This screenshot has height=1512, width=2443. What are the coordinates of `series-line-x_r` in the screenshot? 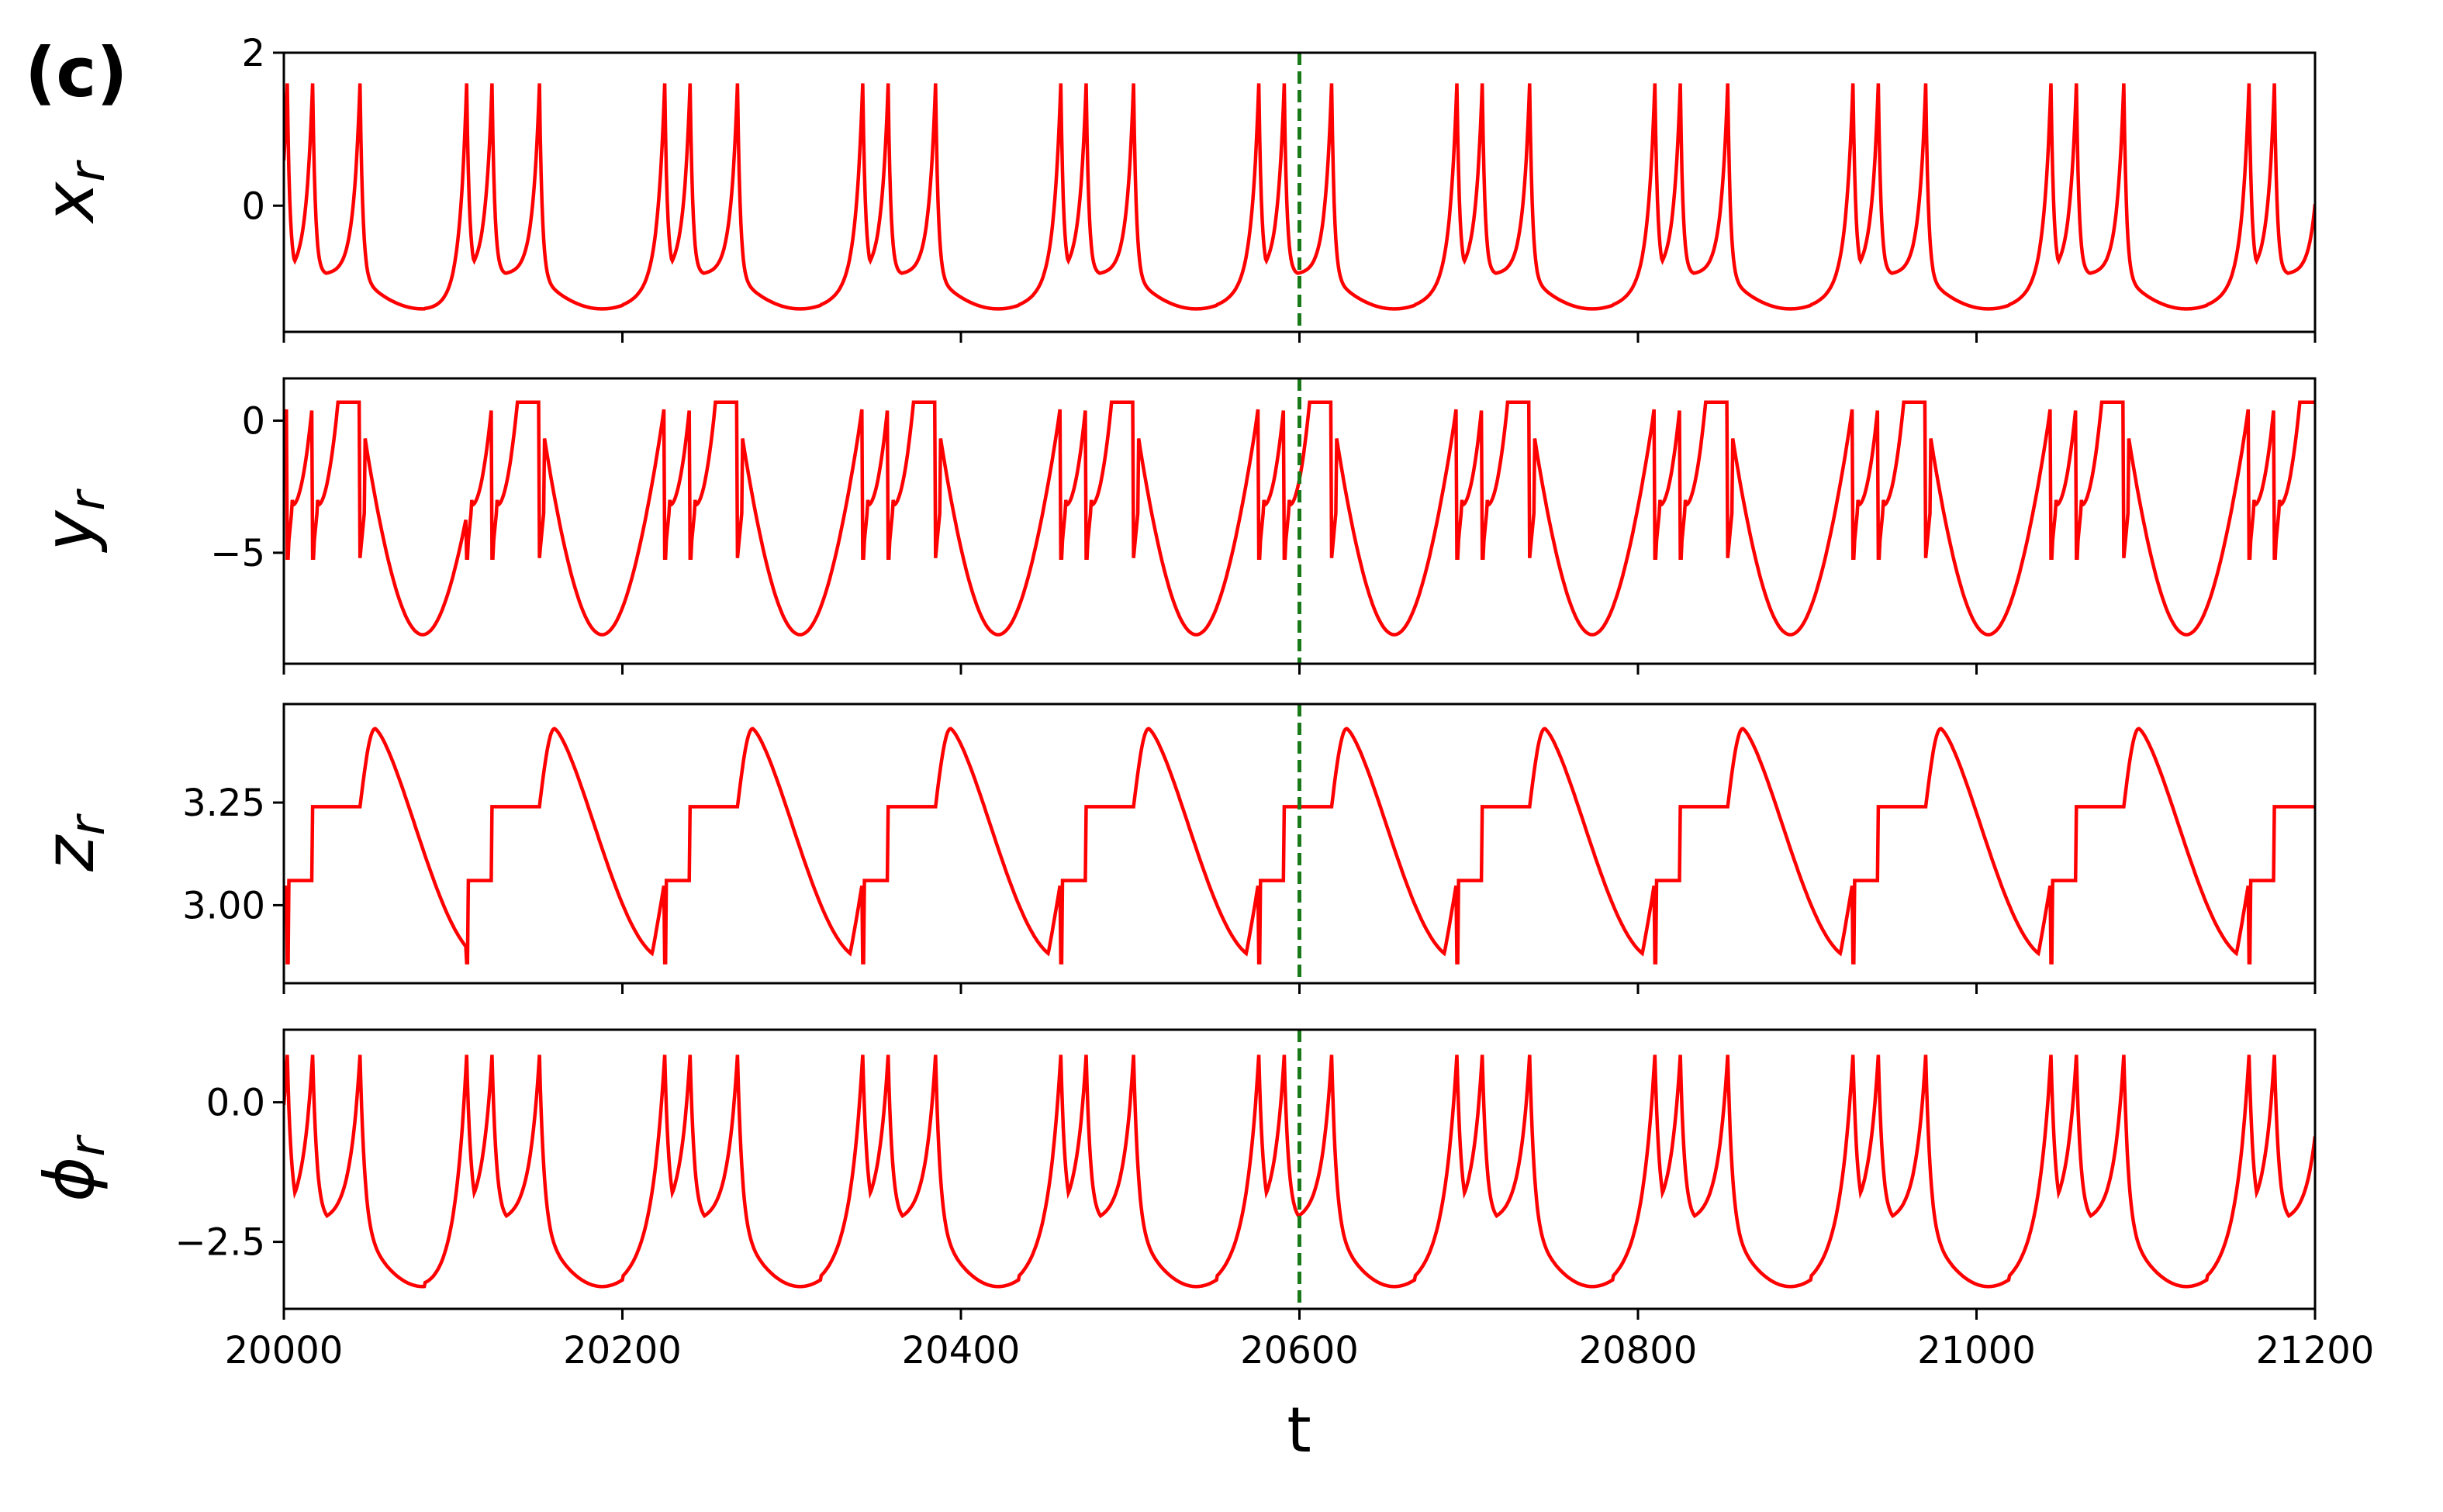 It's located at (1299, 197).